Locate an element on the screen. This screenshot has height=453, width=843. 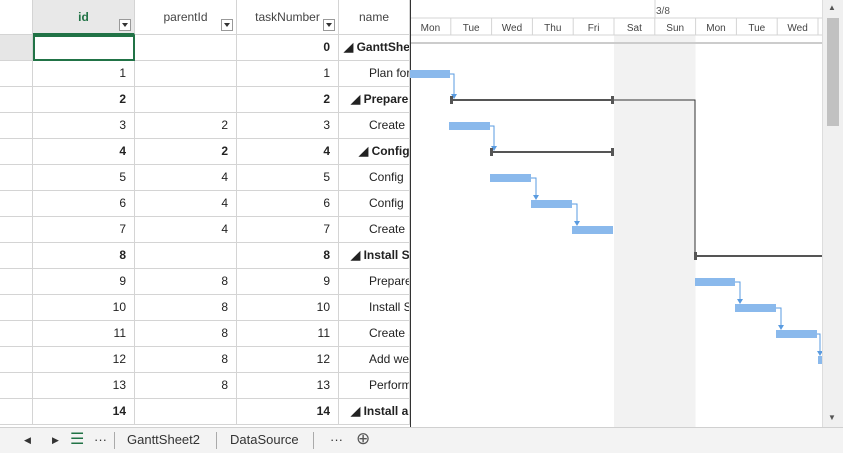
cell: ◢ Configu is located at coordinates (374, 152).